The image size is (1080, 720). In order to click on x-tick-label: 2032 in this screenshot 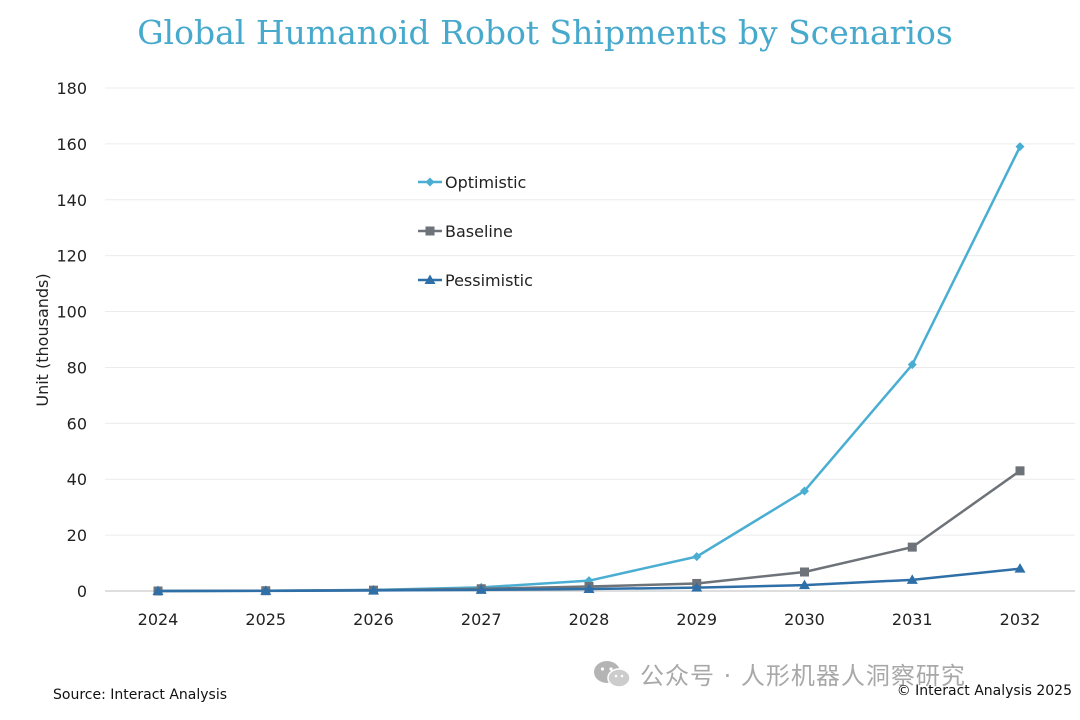, I will do `click(1020, 619)`.